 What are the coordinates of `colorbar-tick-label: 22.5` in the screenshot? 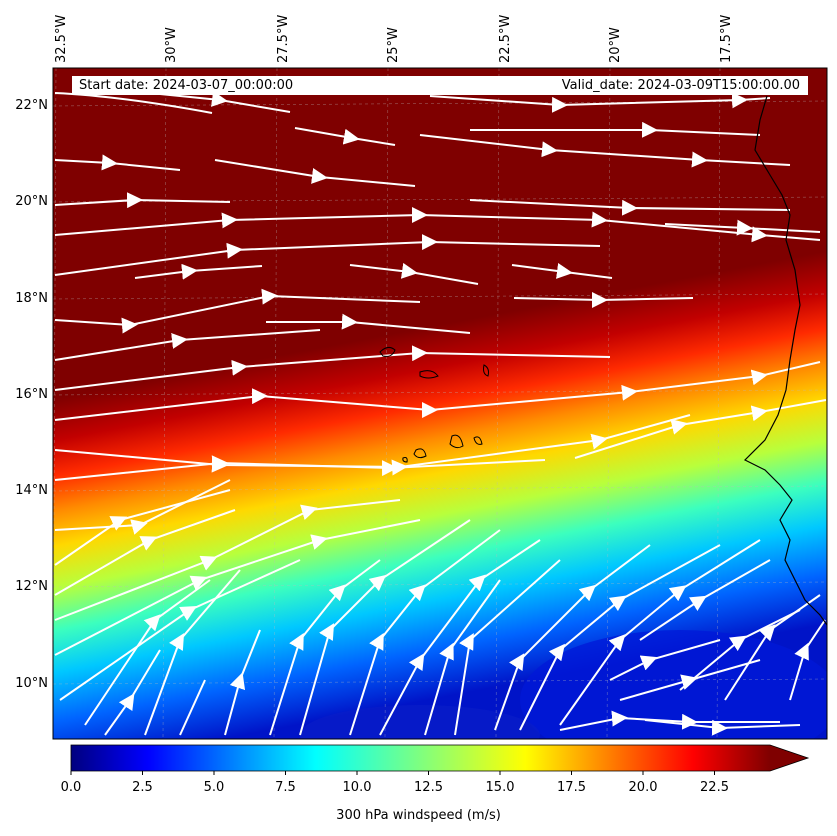 It's located at (714, 787).